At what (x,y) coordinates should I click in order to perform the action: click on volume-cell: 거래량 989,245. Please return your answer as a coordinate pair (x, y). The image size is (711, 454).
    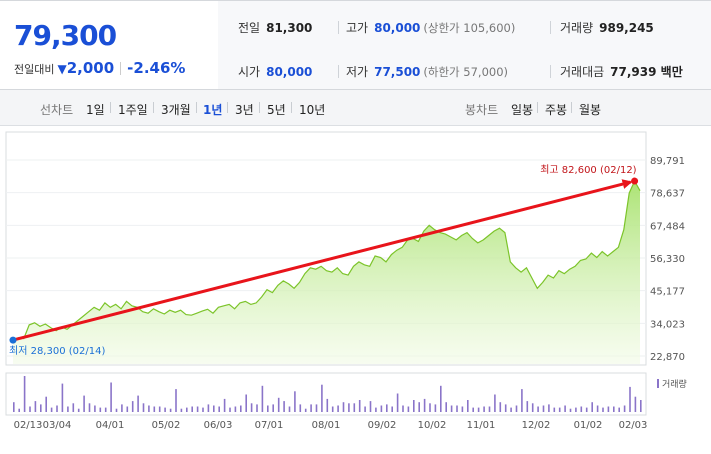
    Looking at the image, I should click on (607, 27).